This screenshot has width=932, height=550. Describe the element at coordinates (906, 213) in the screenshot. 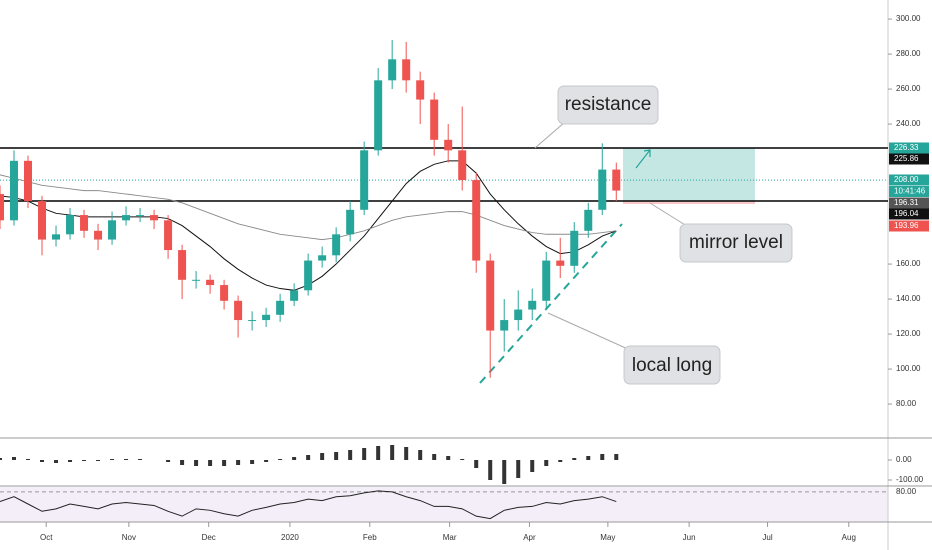

I see `price-label: 196.04` at that location.